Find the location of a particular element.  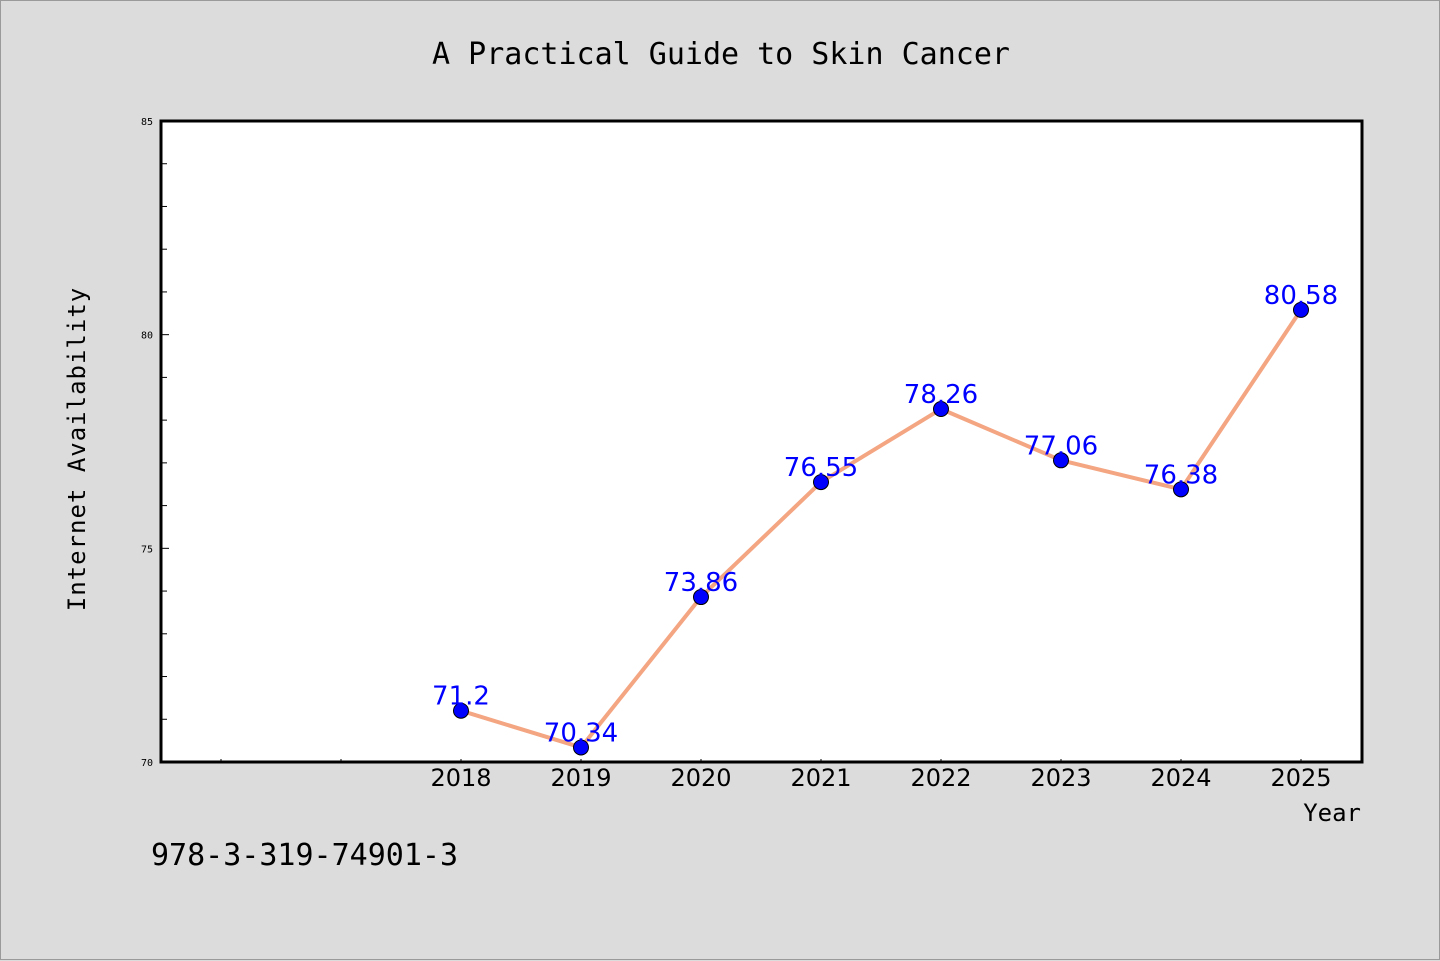

x-tick-label: 2020 is located at coordinates (700, 778).